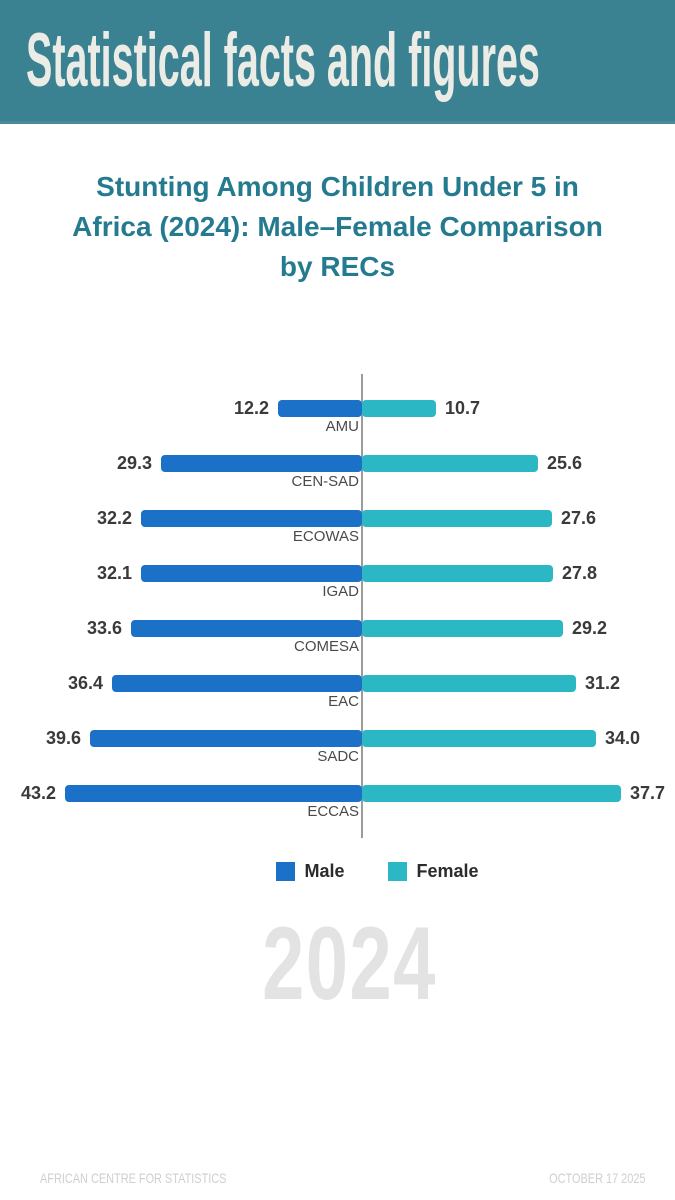 The height and width of the screenshot is (1200, 675). I want to click on footer-left-text: AFRICAN CENTRE FOR STATISTICS, so click(133, 1178).